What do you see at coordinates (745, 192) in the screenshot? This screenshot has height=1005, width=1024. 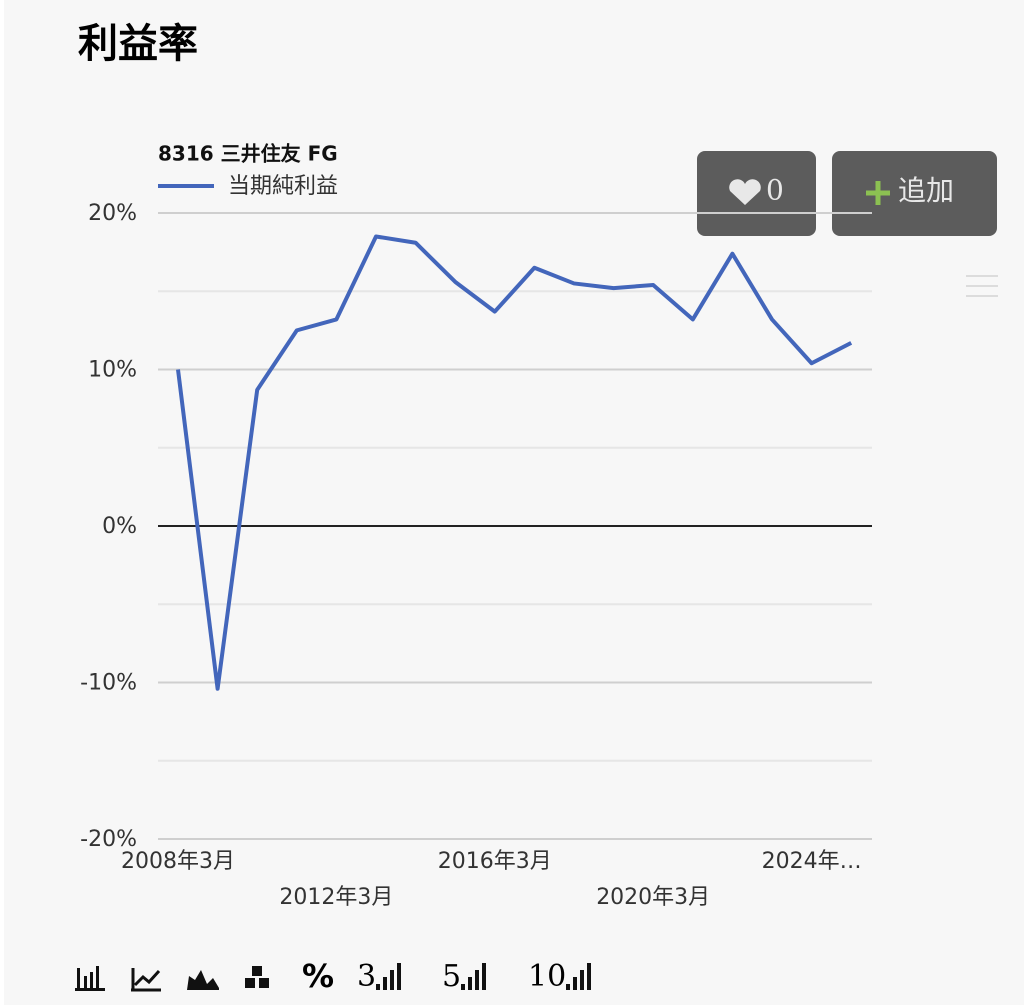 I see `heart-icon` at bounding box center [745, 192].